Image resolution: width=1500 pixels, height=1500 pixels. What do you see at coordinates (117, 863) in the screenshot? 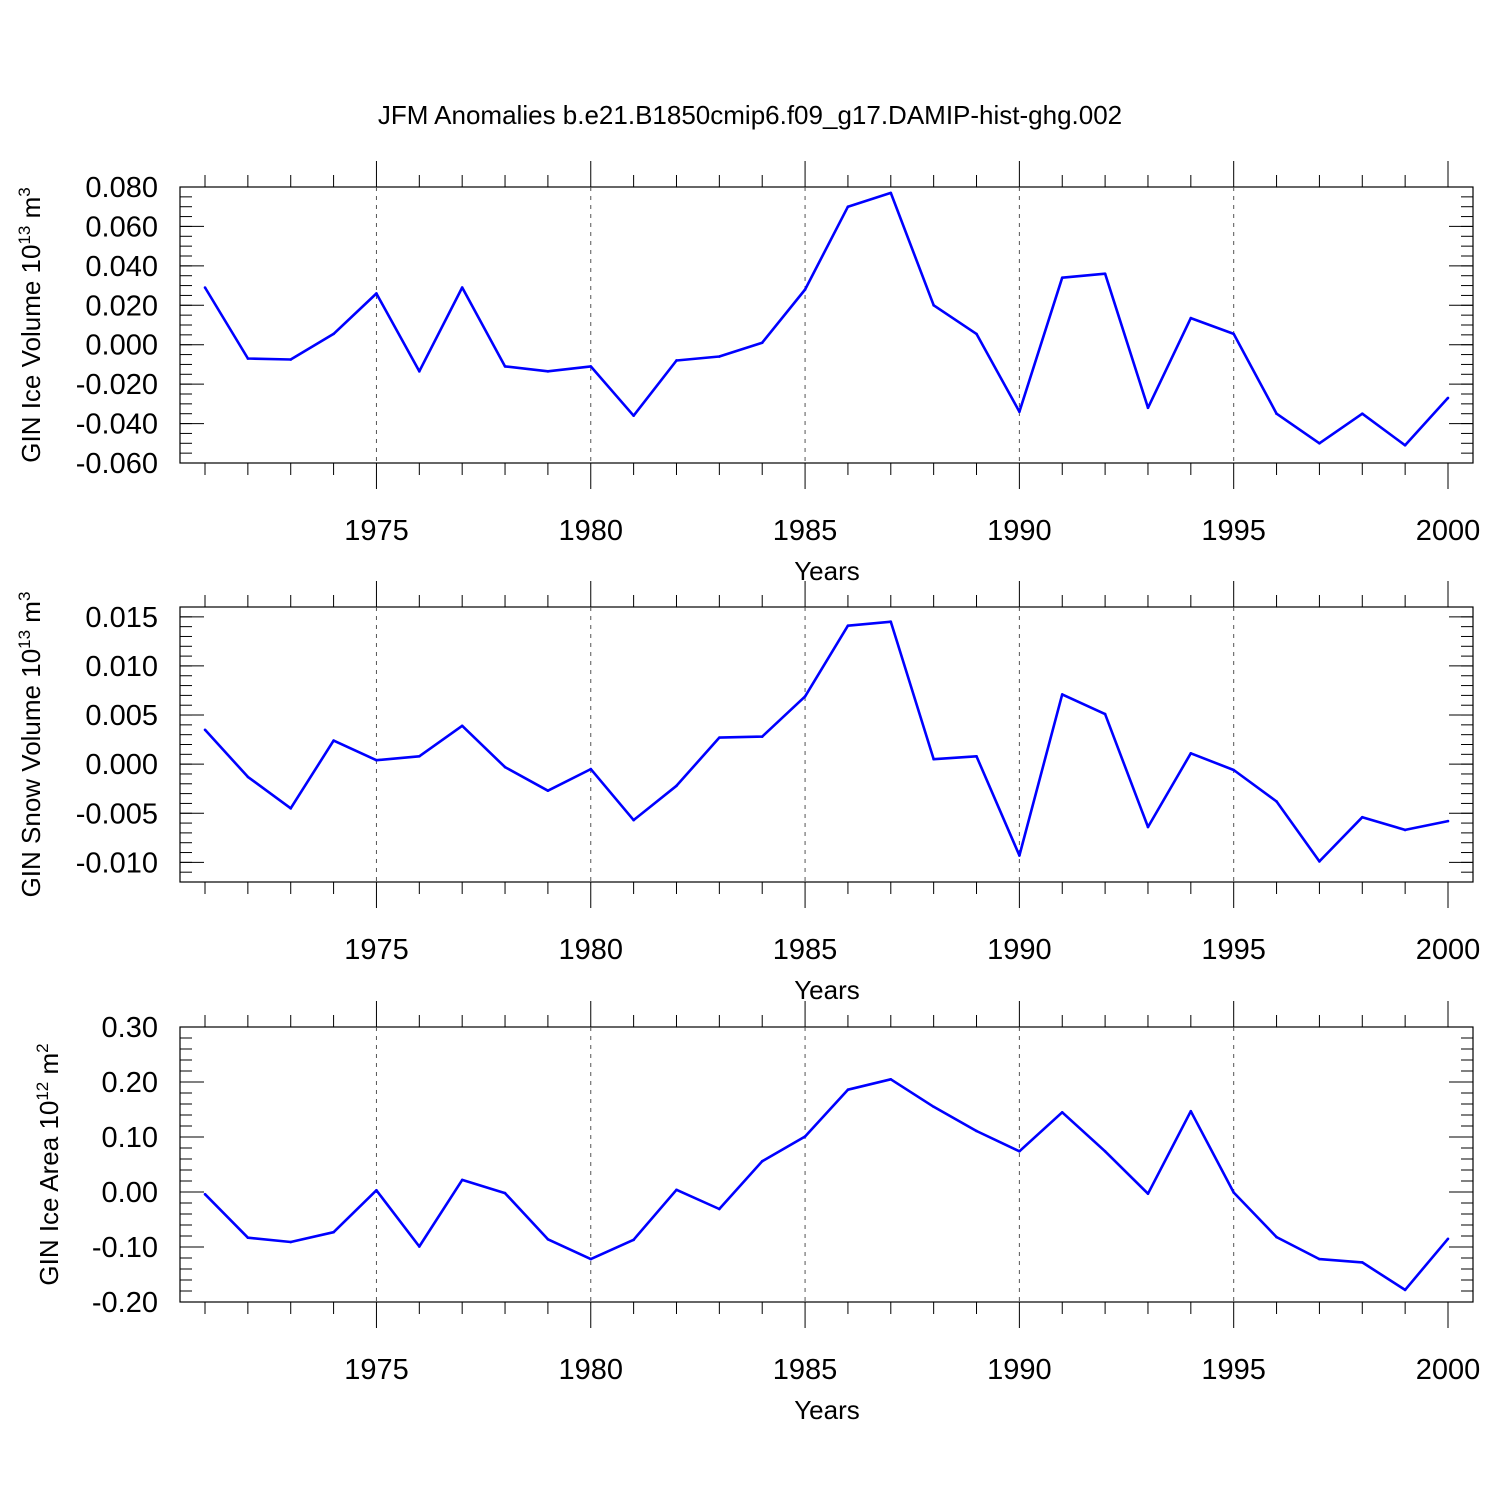
I see `y-tick-label: -0.010` at bounding box center [117, 863].